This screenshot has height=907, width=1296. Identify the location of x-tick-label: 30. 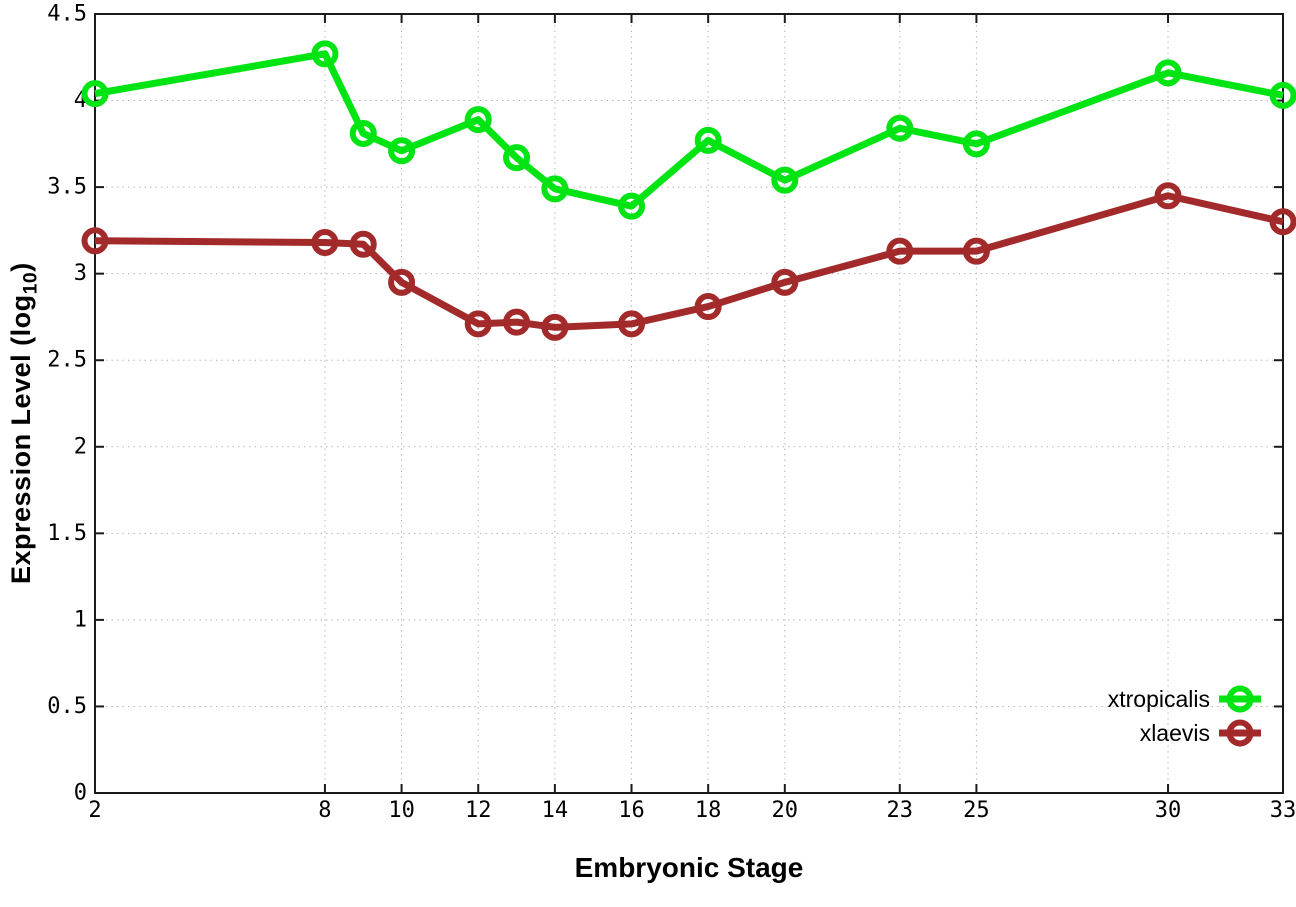
(1168, 810).